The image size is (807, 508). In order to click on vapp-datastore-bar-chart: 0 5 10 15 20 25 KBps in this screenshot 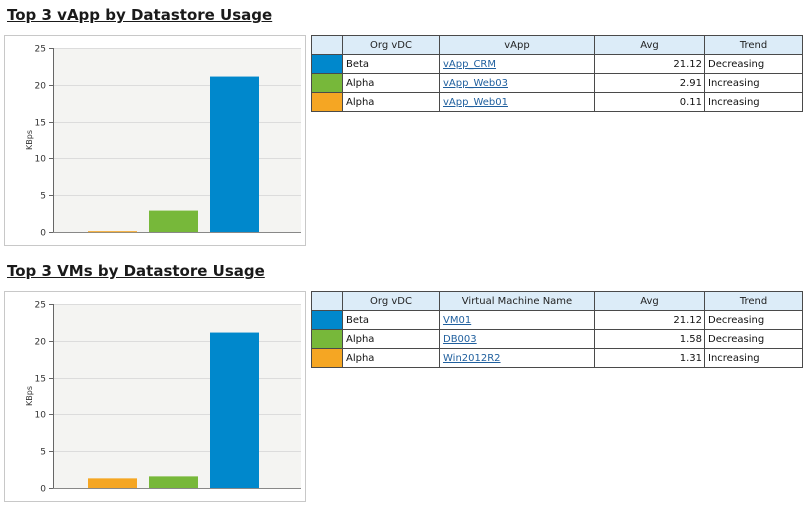, I will do `click(163, 142)`.